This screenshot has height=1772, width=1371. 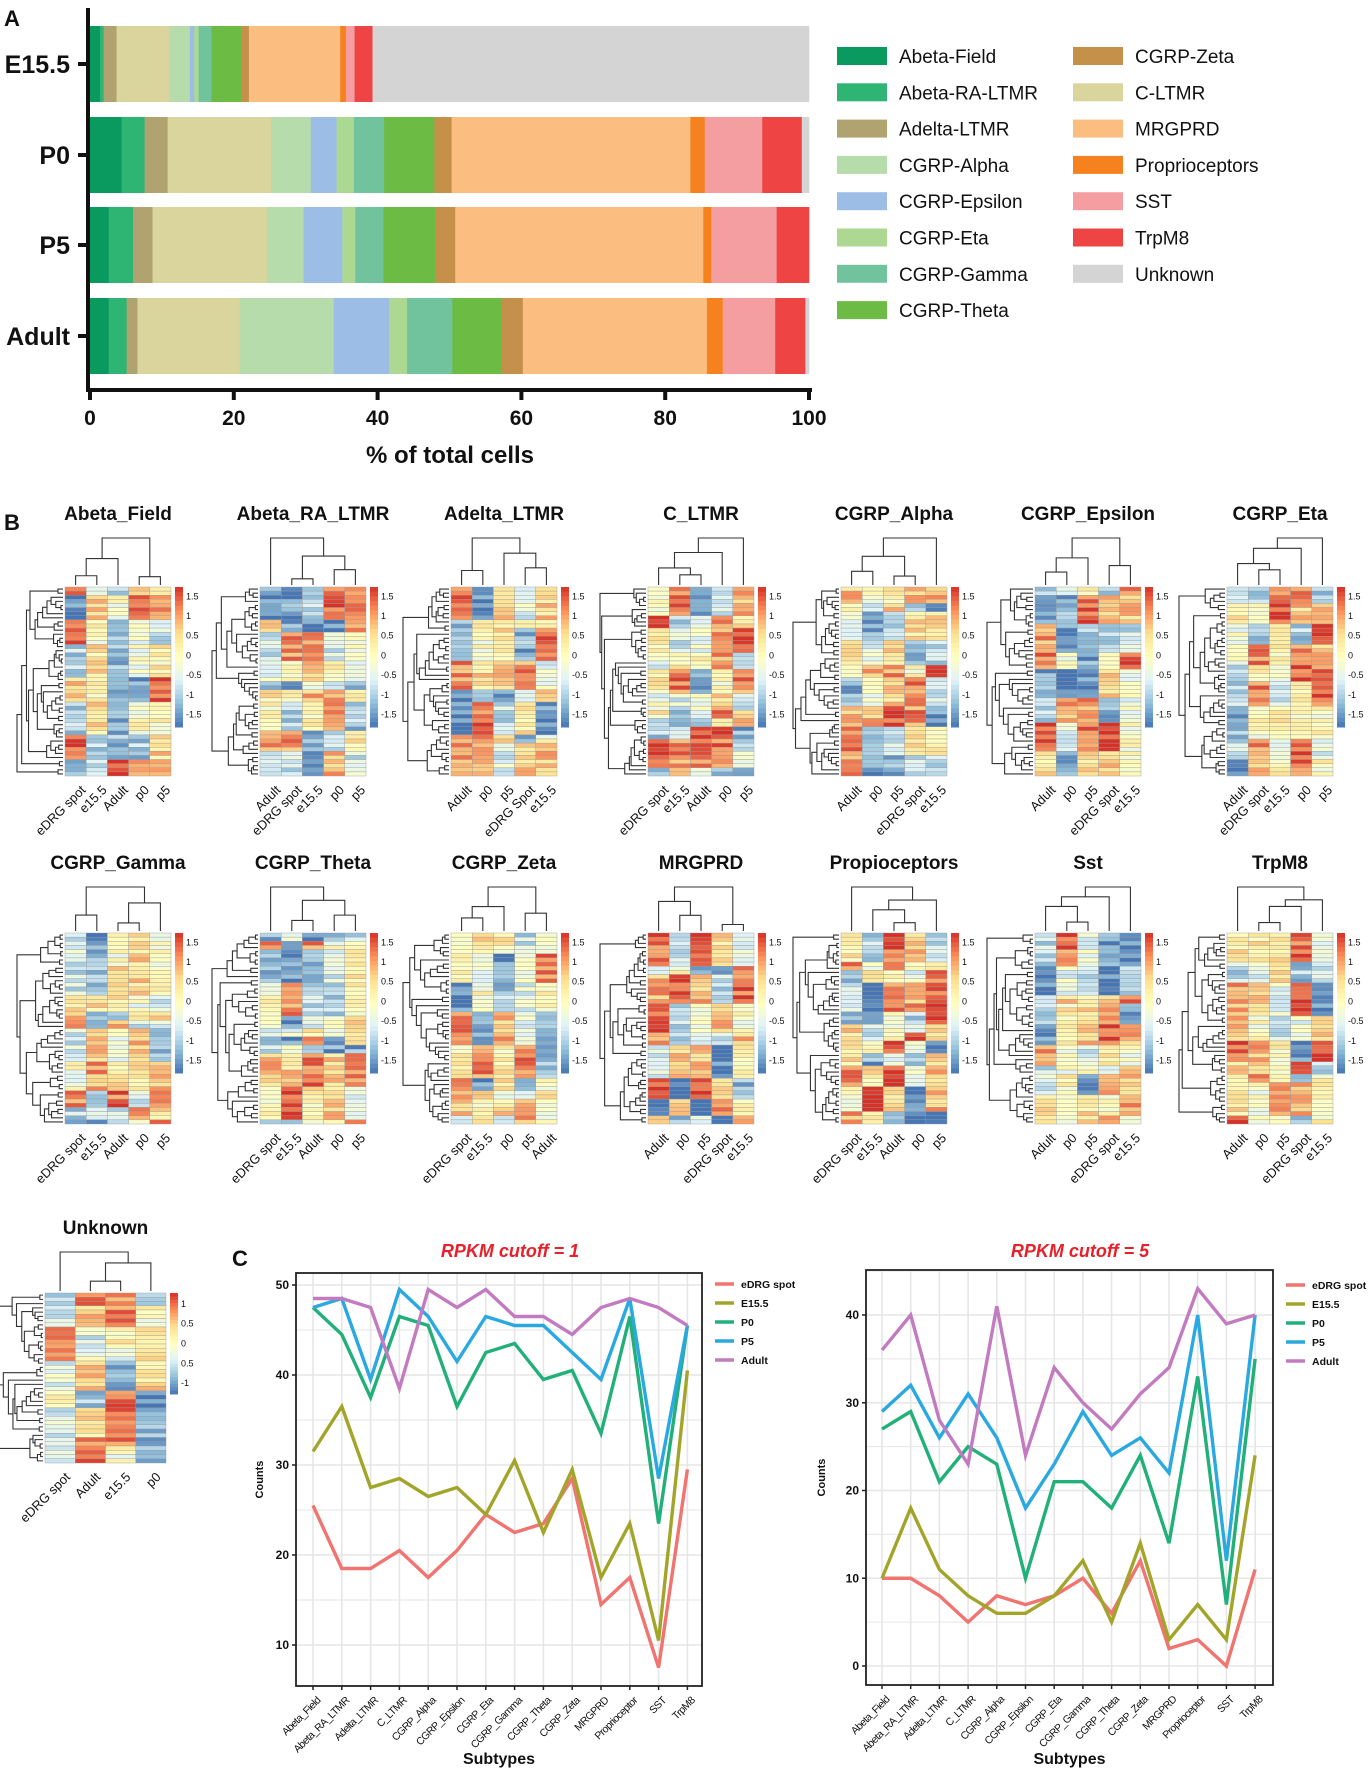 I want to click on heatmap-cells, so click(x=504, y=681).